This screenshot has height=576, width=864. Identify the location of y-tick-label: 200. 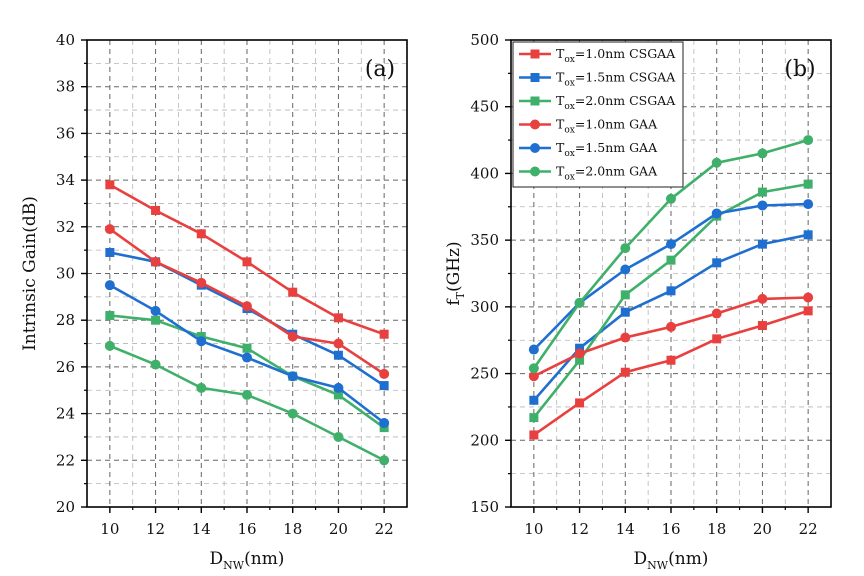
(484, 440).